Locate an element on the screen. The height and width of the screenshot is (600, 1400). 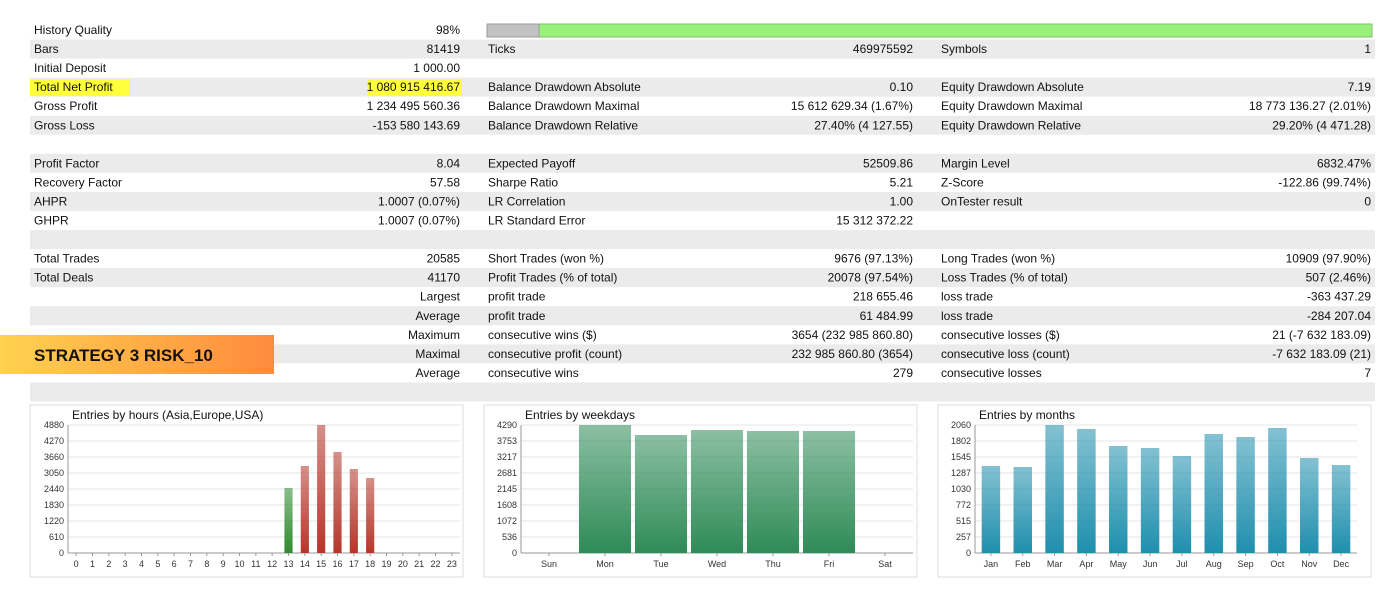
stat-label: GHPR is located at coordinates (51, 221).